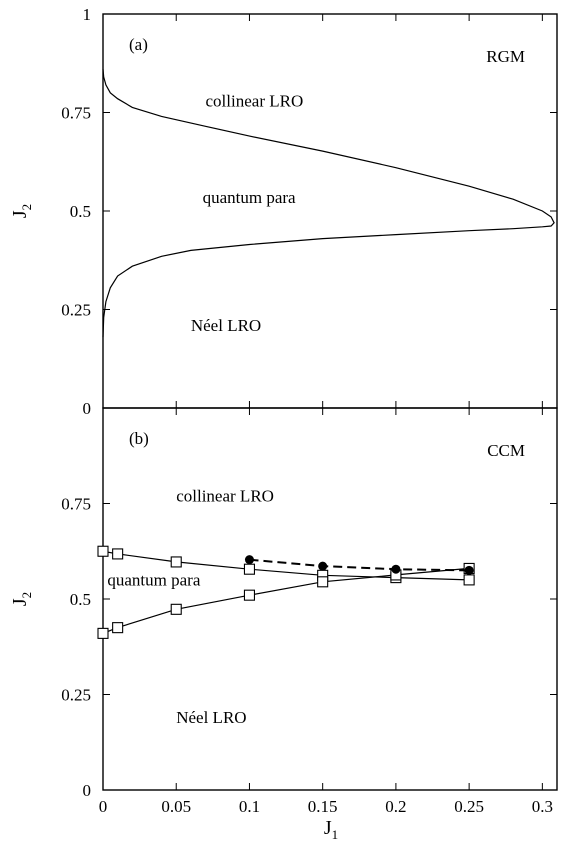 This screenshot has height=849, width=561. What do you see at coordinates (542, 806) in the screenshot?
I see `x-tick-label: 0.3` at bounding box center [542, 806].